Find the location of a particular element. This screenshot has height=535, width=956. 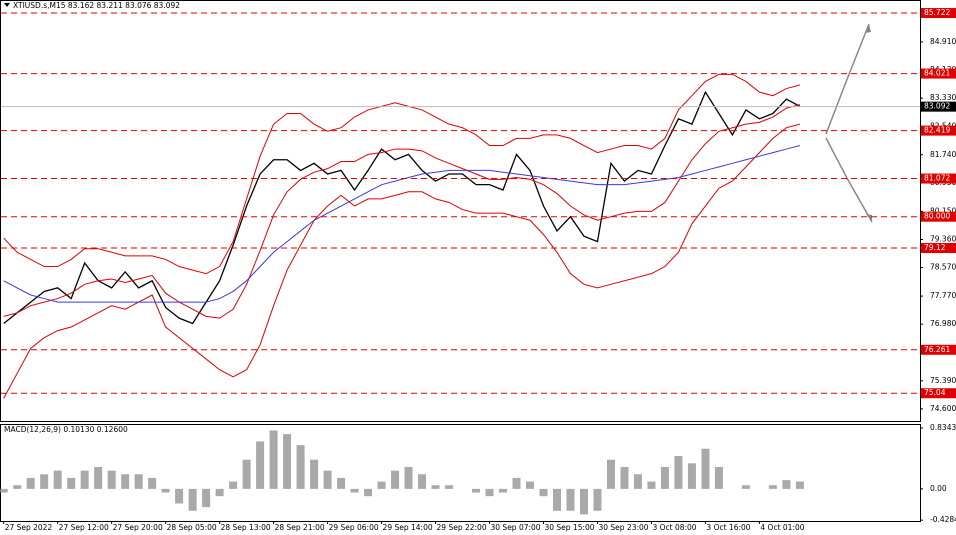

x-tick-label: 27 Sep 2022 is located at coordinates (29, 527).